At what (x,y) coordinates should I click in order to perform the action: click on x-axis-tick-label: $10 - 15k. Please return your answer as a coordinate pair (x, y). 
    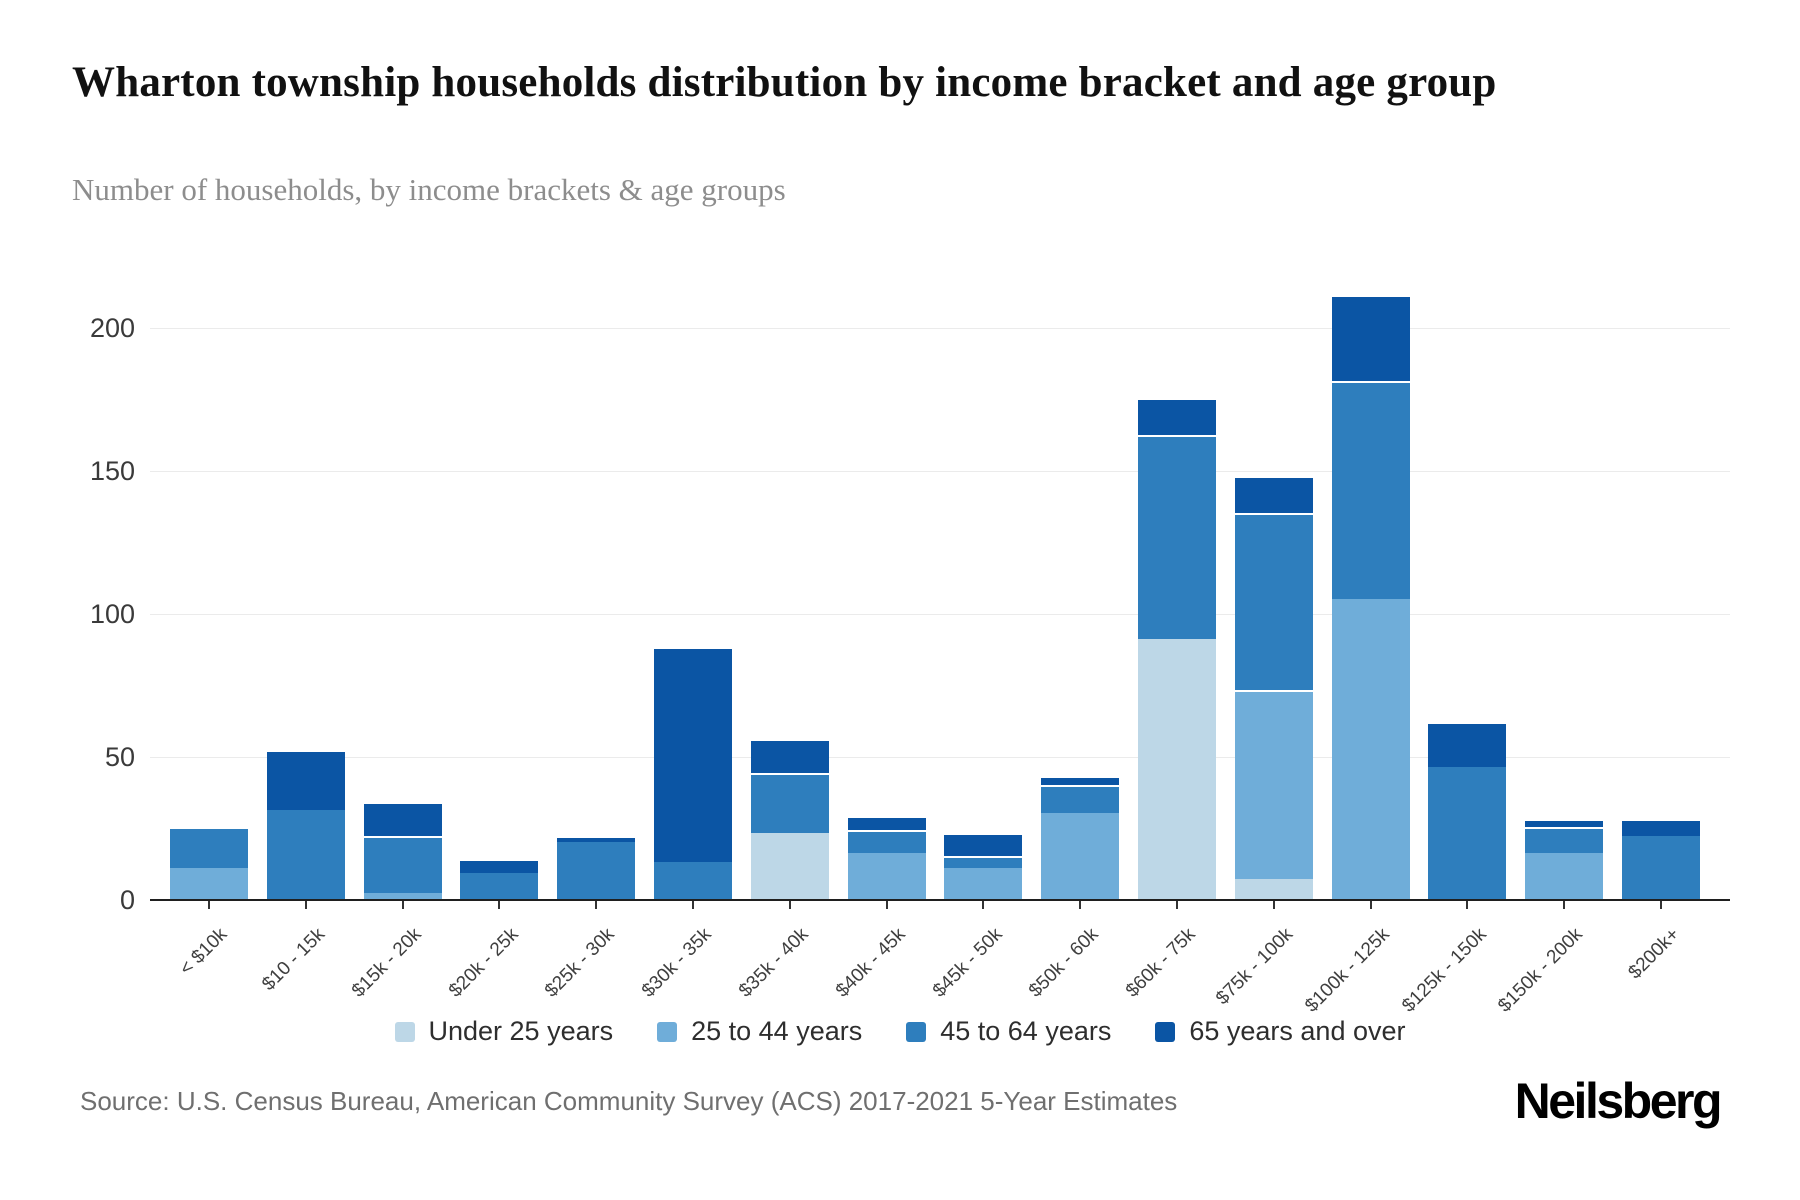
    Looking at the image, I should click on (293, 959).